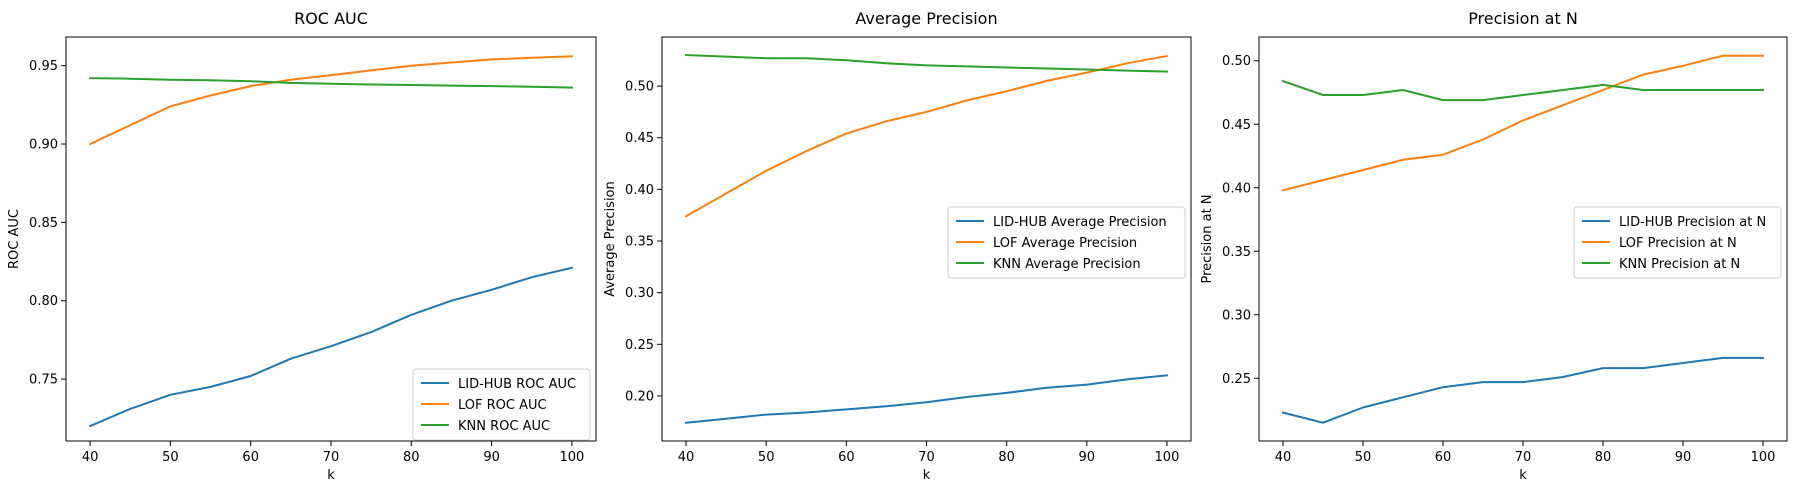 Image resolution: width=1800 pixels, height=500 pixels. What do you see at coordinates (331, 83) in the screenshot?
I see `series-line-knn-roc-auc` at bounding box center [331, 83].